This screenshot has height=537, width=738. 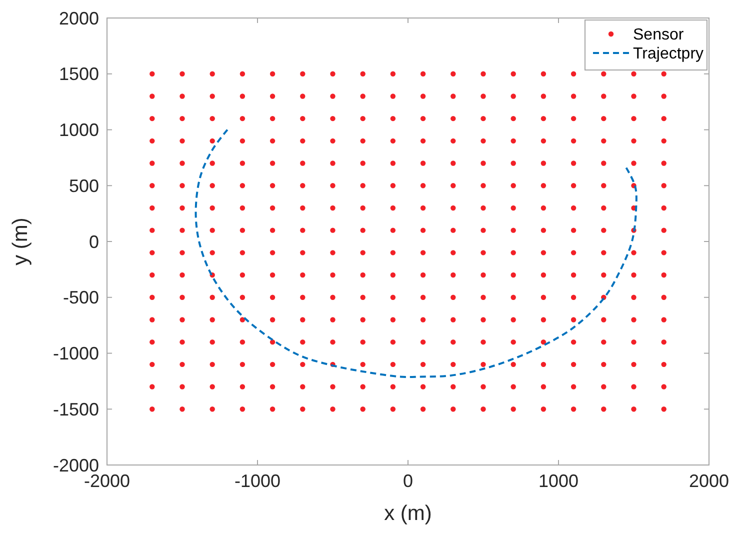 What do you see at coordinates (78, 18) in the screenshot?
I see `y-tick-label: 2000` at bounding box center [78, 18].